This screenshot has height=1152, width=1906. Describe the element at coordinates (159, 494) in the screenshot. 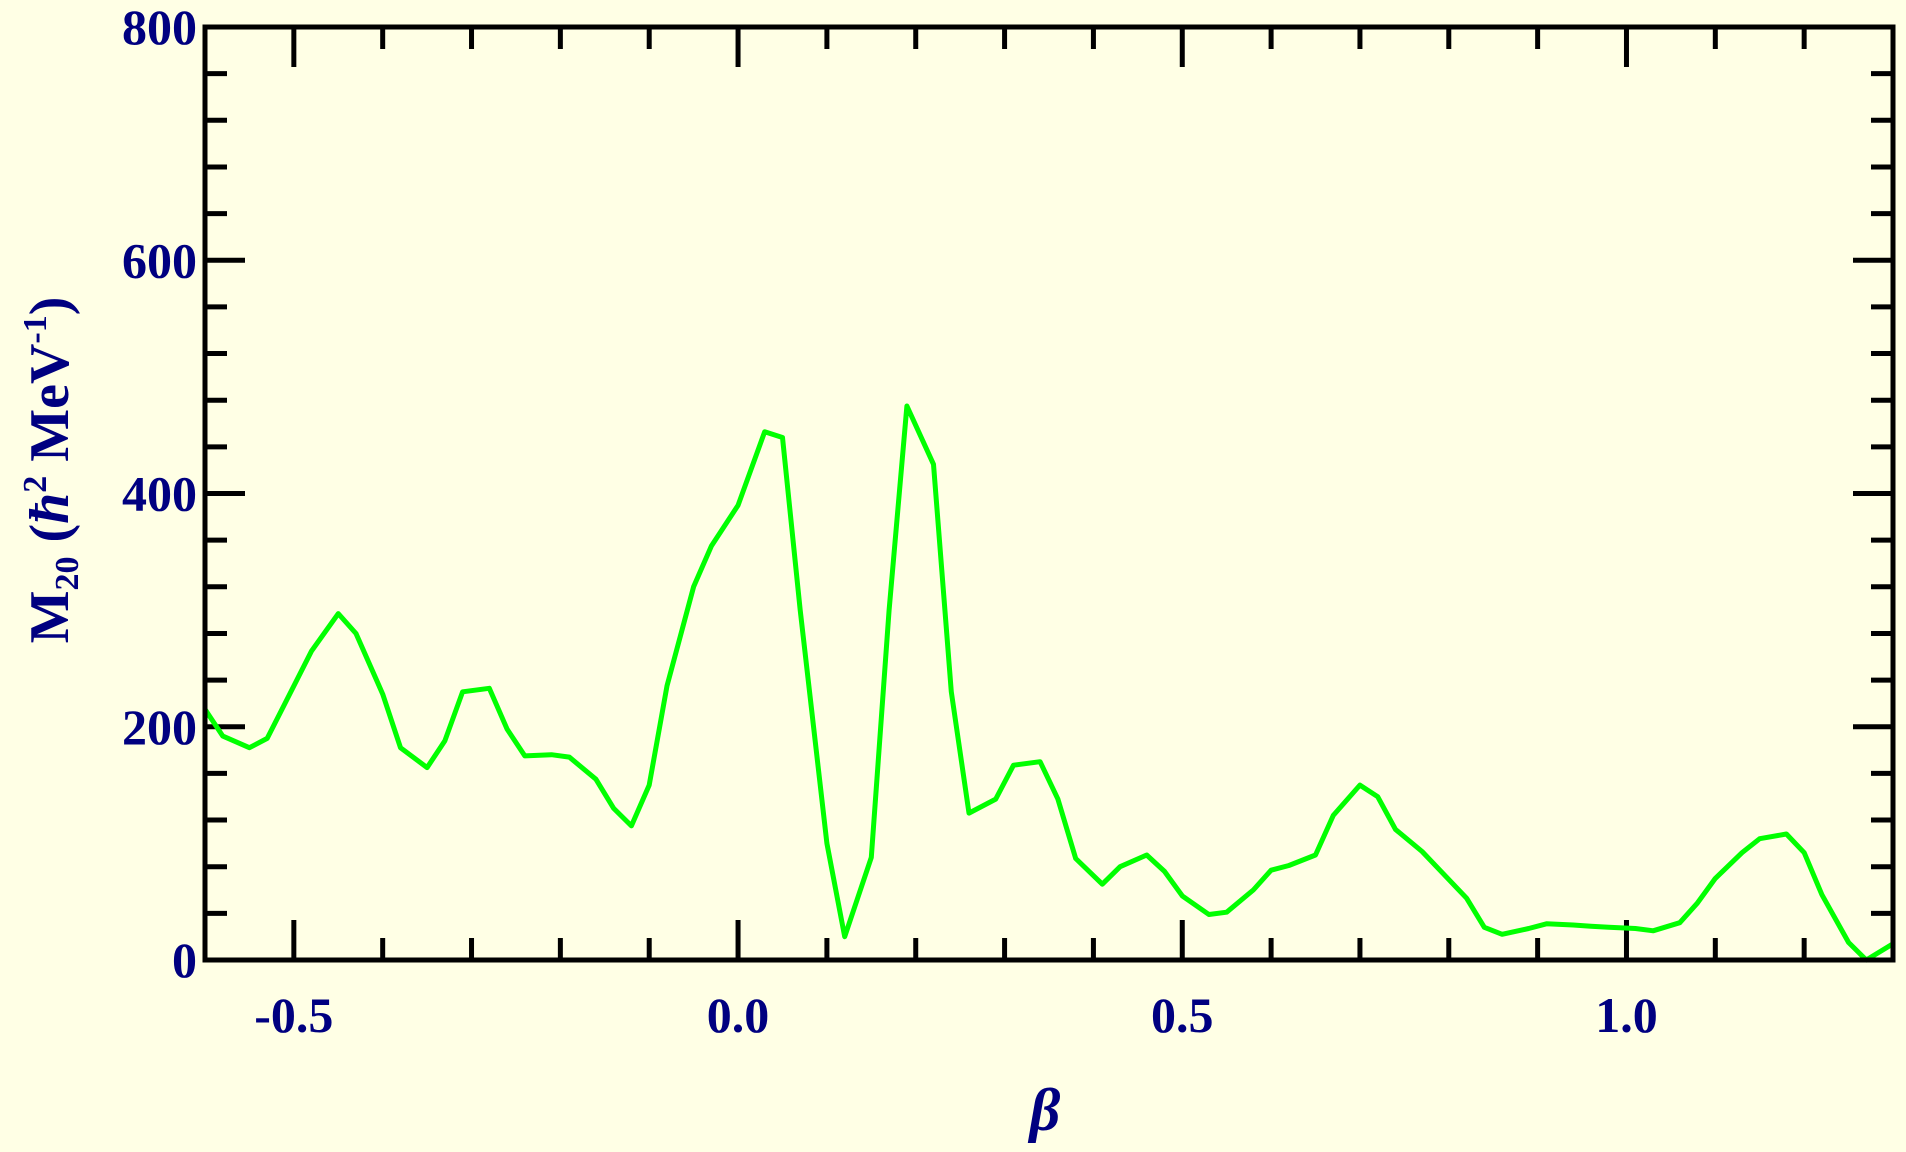

I see `y-tick-label: 400` at that location.